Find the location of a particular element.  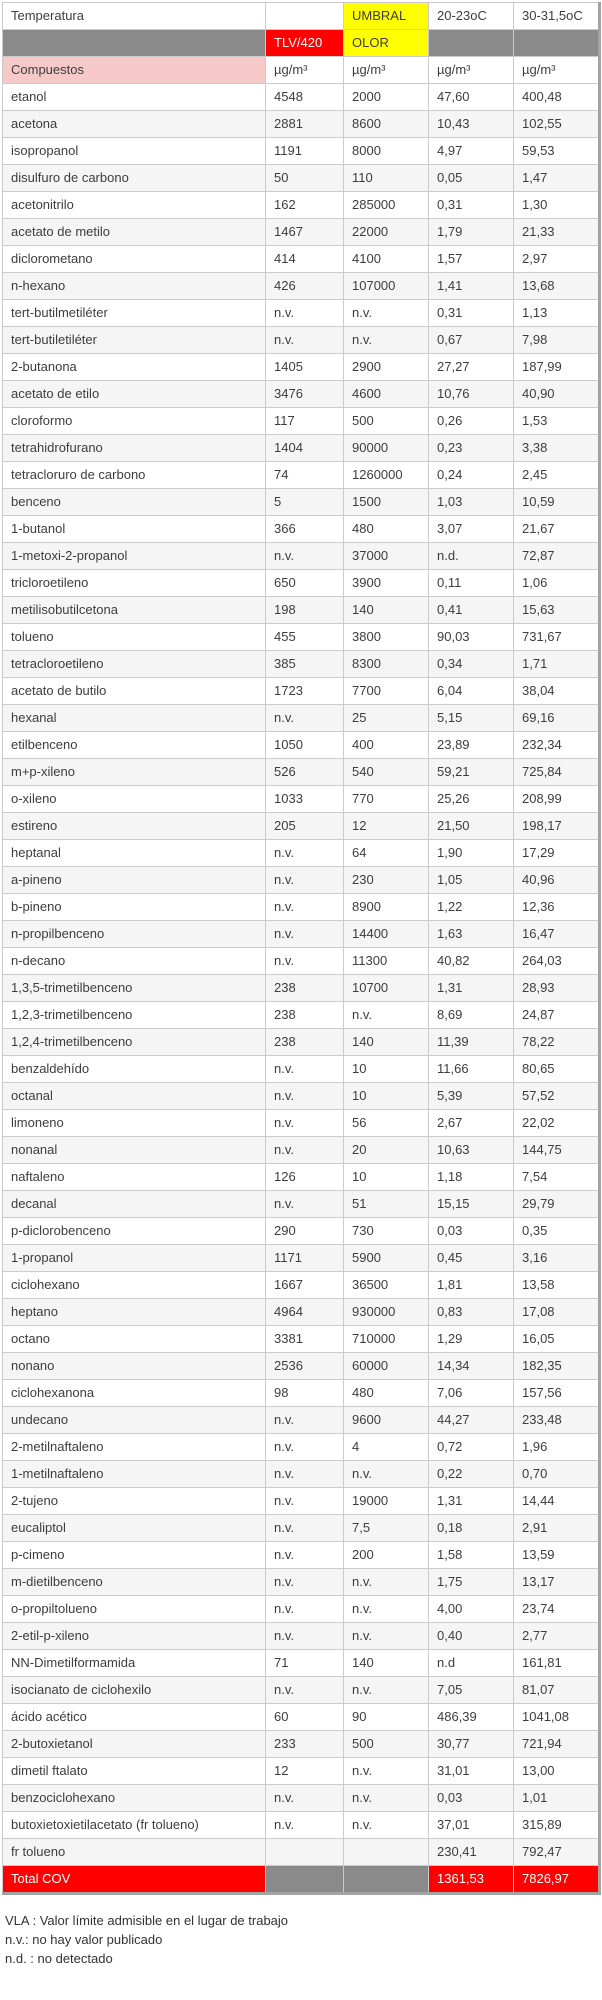

compound-value-cell: 37000 is located at coordinates (386, 556).